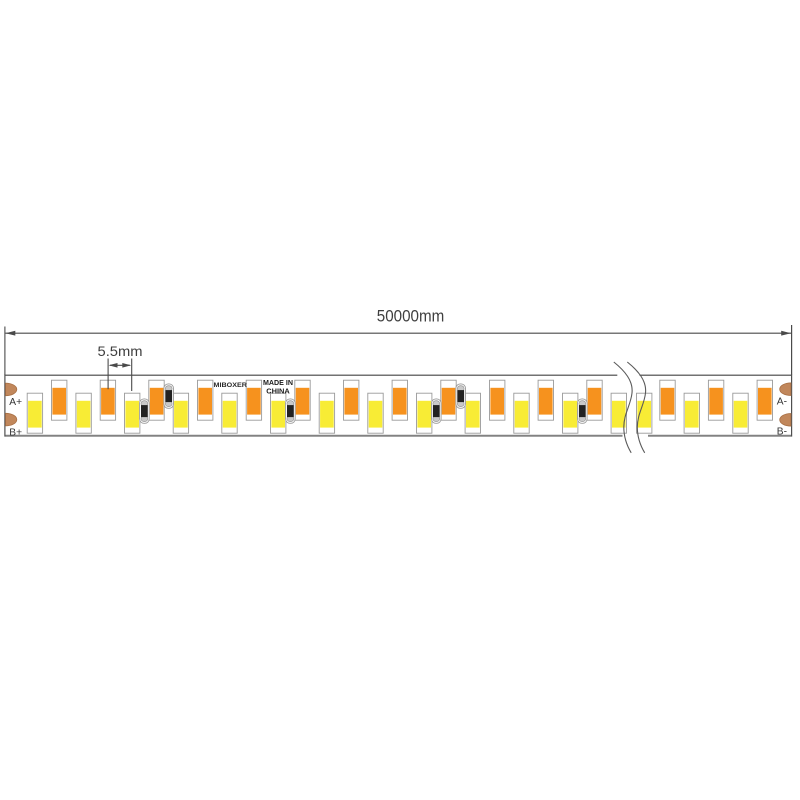  I want to click on svg-text: MIBOXER, so click(231, 385).